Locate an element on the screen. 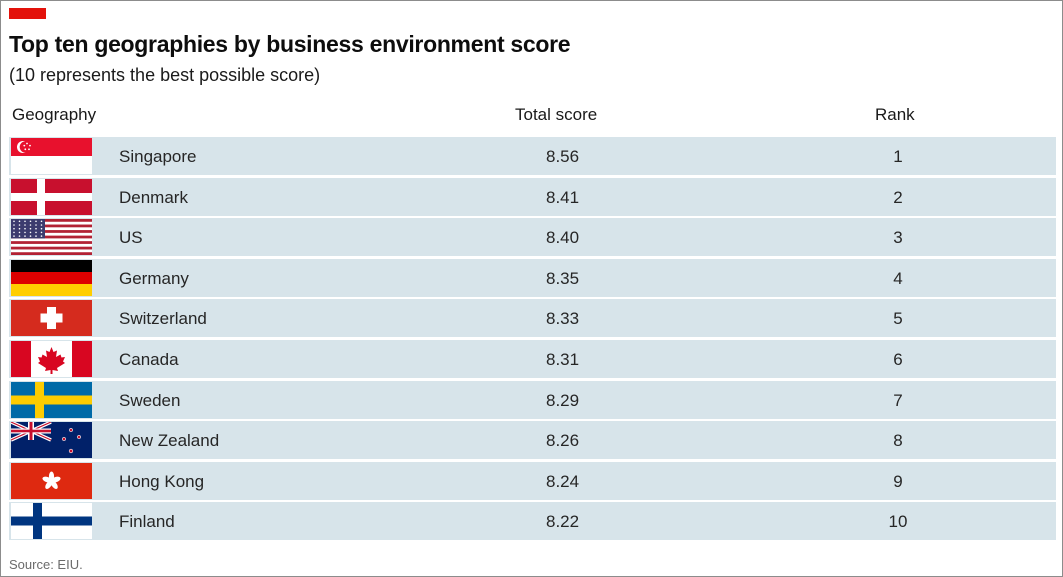 Image resolution: width=1063 pixels, height=577 pixels. total-score-cell: 8.24 is located at coordinates (563, 481).